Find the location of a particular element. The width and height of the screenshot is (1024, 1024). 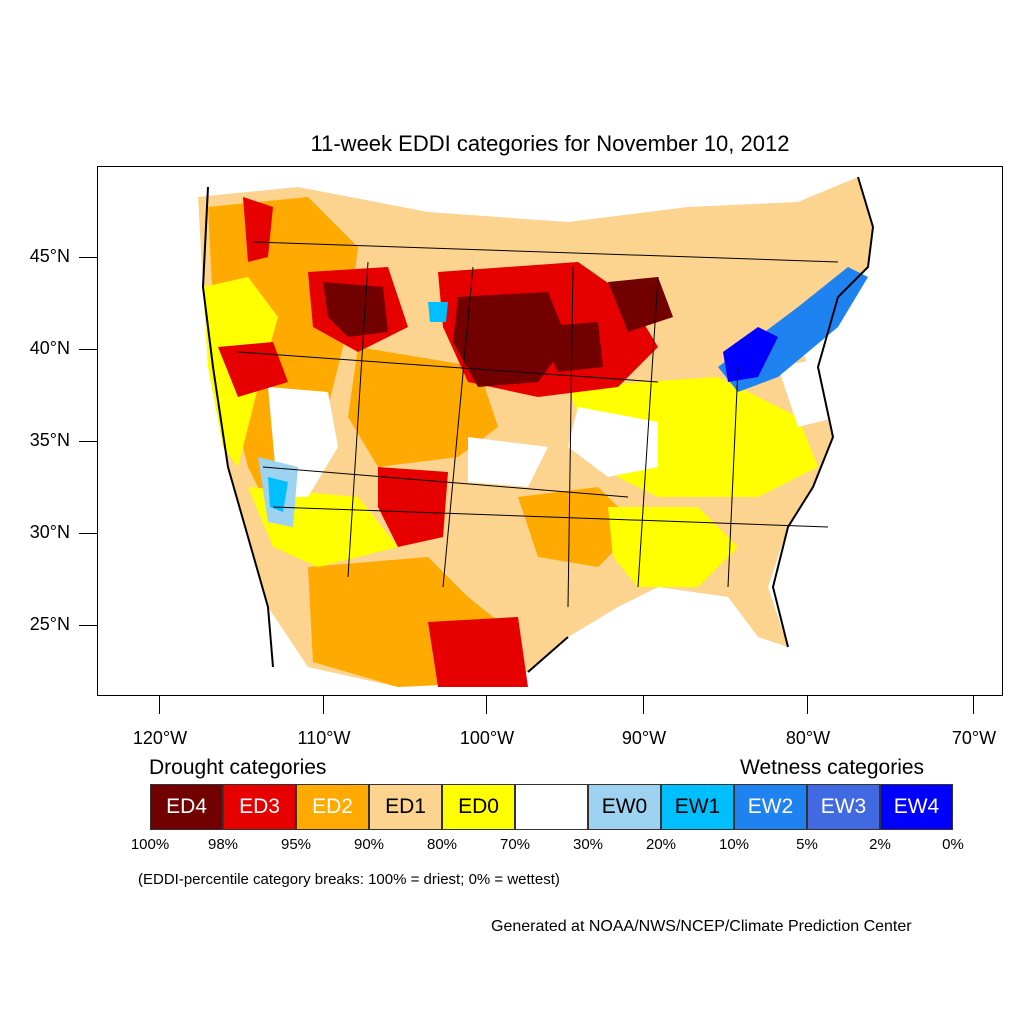

lat-label-40: 40°N is located at coordinates (49, 348).